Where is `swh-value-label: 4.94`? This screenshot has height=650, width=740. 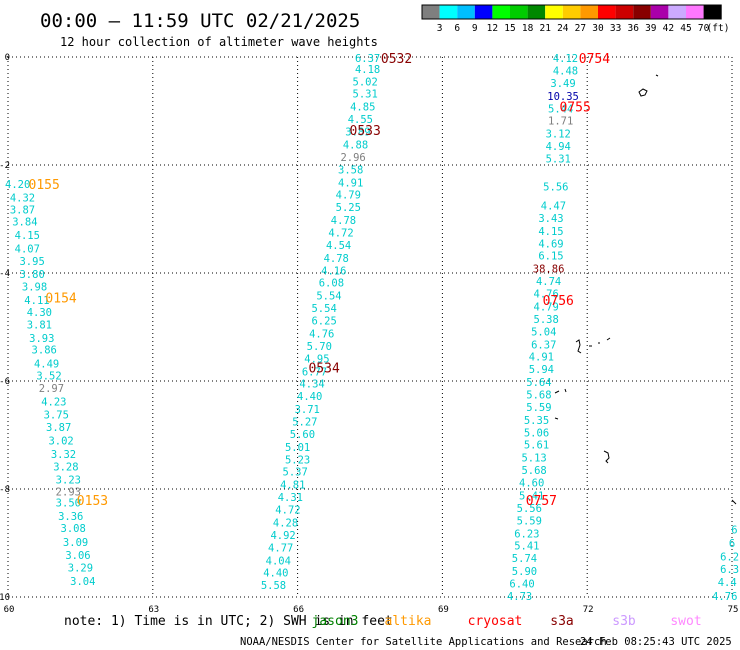 swh-value-label: 4.94 is located at coordinates (558, 147).